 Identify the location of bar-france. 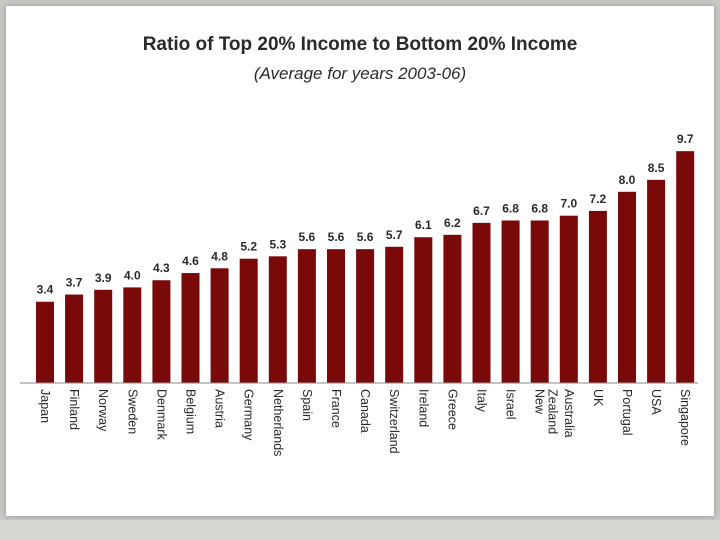
(336, 316).